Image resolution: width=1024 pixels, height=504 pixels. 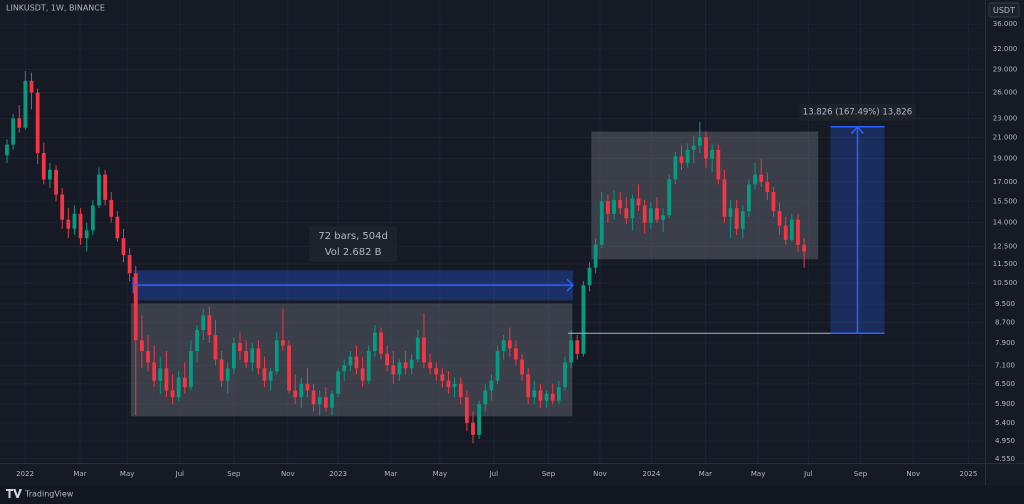 I want to click on y-tick-label: 4.550, so click(x=1005, y=459).